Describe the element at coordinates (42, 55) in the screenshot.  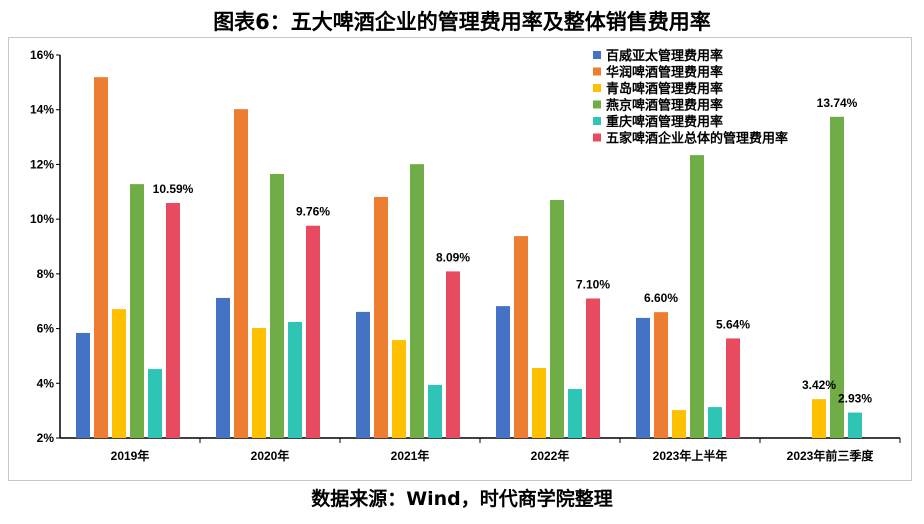
I see `y-tick-label: 16%` at that location.